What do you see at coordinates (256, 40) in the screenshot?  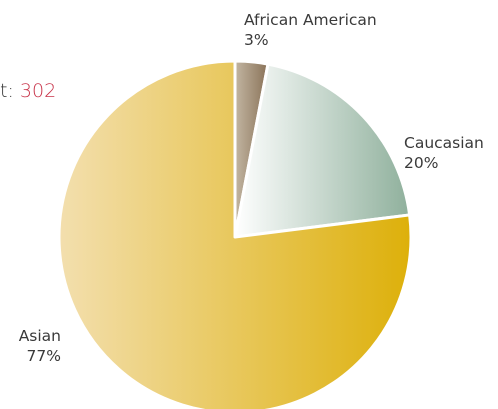 I see `label-african-american-percent: 3%` at bounding box center [256, 40].